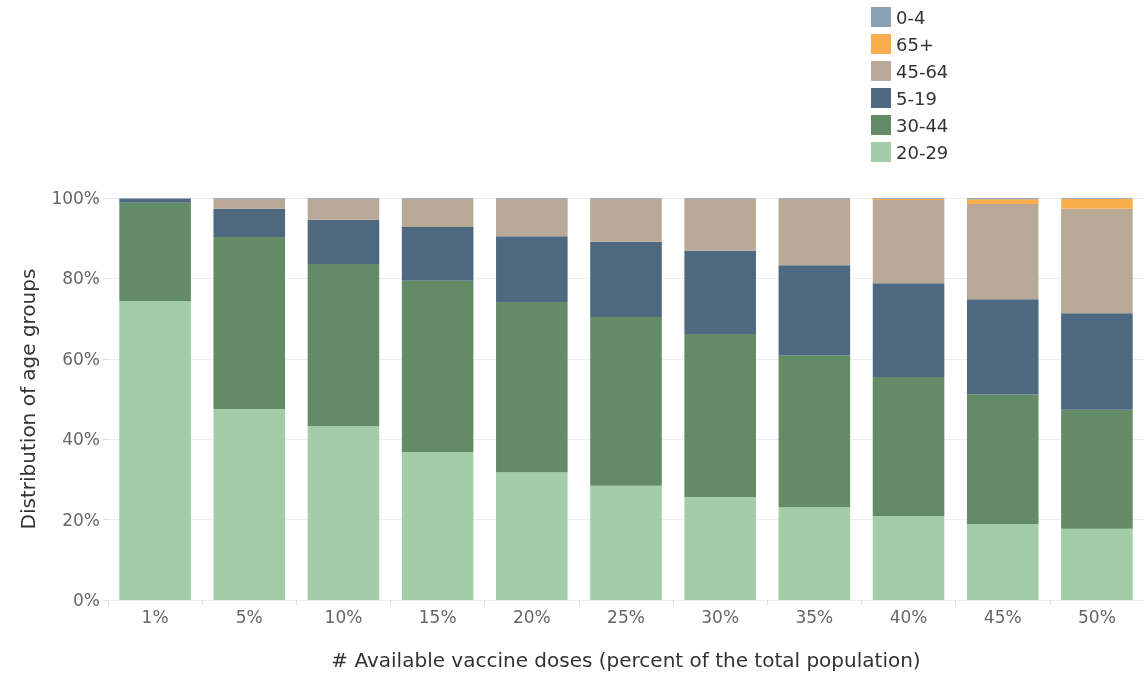 This screenshot has height=679, width=1144. What do you see at coordinates (626, 616) in the screenshot?
I see `x-tick-label: 25%` at bounding box center [626, 616].